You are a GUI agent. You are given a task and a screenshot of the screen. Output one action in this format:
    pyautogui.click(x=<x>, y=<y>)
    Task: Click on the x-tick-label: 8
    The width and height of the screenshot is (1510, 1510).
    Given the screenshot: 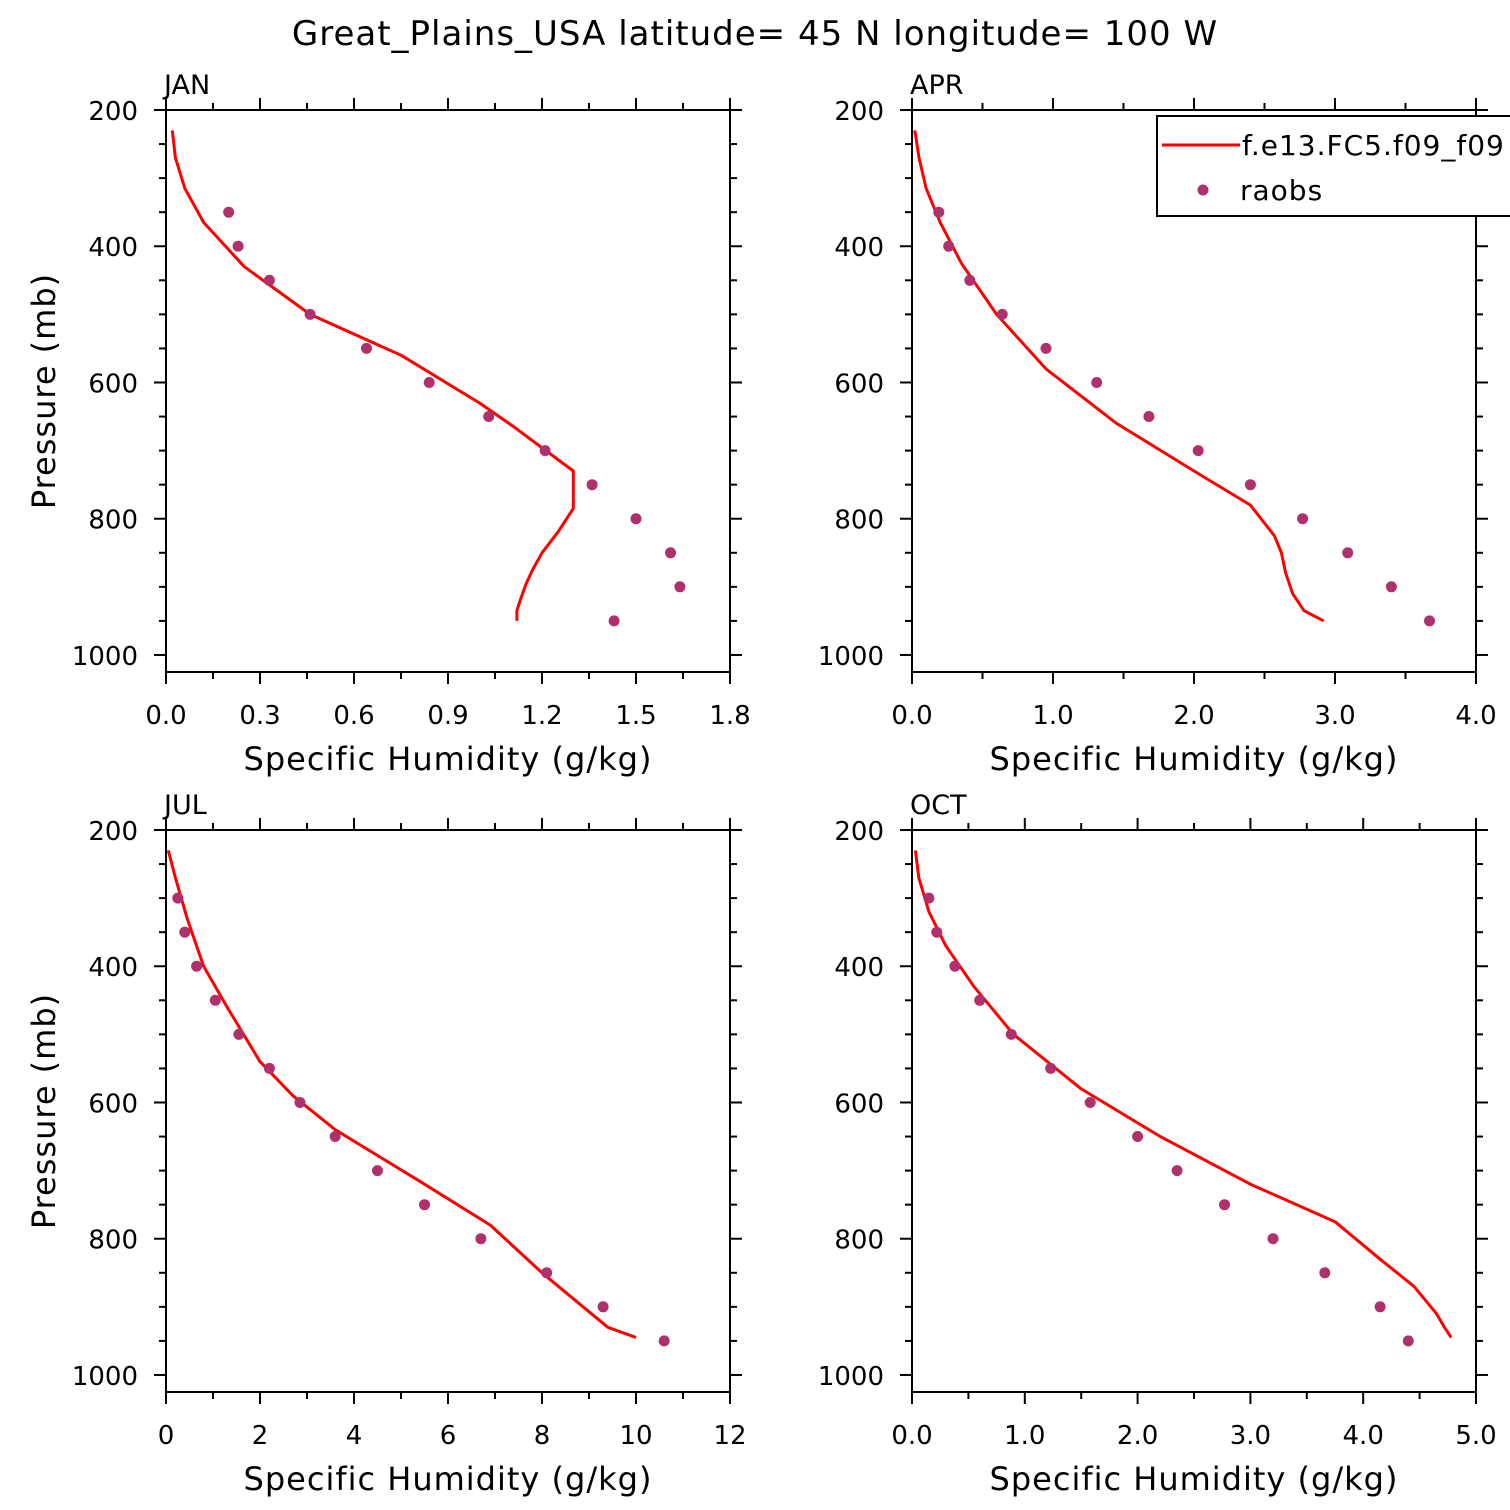 What is the action you would take?
    pyautogui.click(x=542, y=1436)
    